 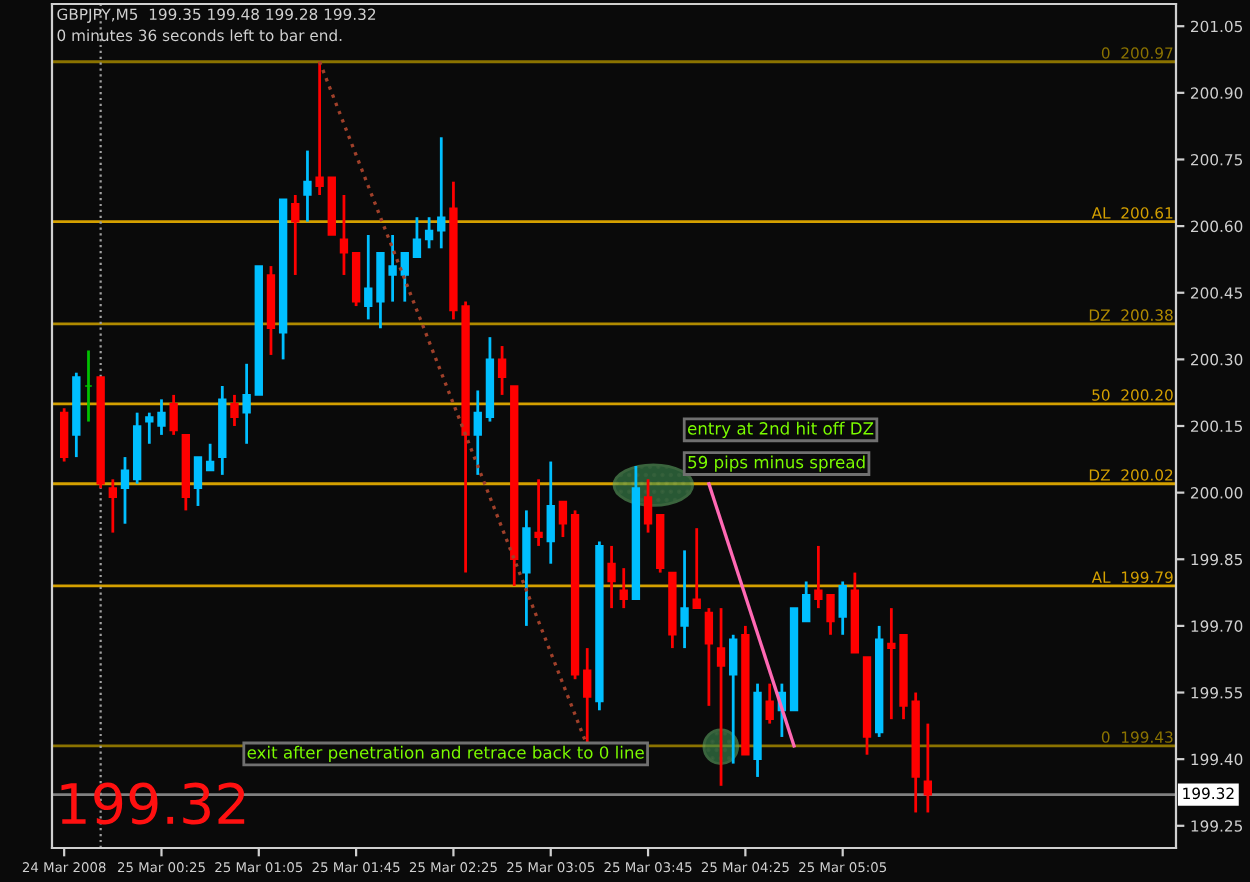 What do you see at coordinates (780, 429) in the screenshot?
I see `annotation: entry at 2nd hit off DZ` at bounding box center [780, 429].